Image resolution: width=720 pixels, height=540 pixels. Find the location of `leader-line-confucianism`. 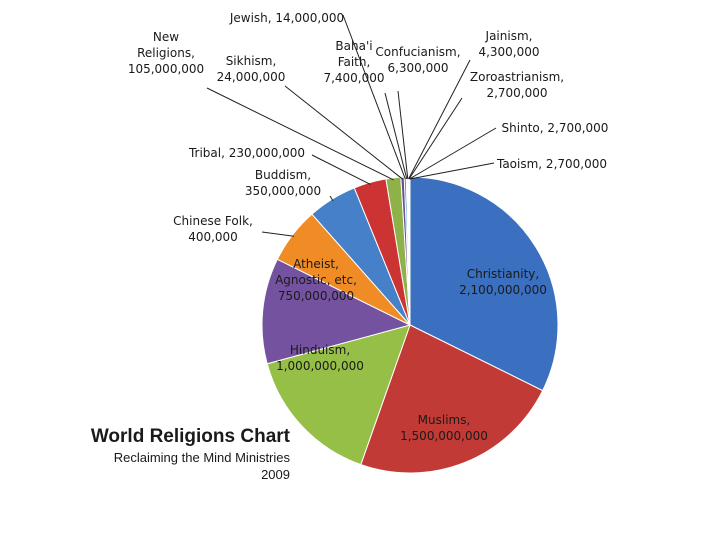

leader-line-confucianism is located at coordinates (403, 135).